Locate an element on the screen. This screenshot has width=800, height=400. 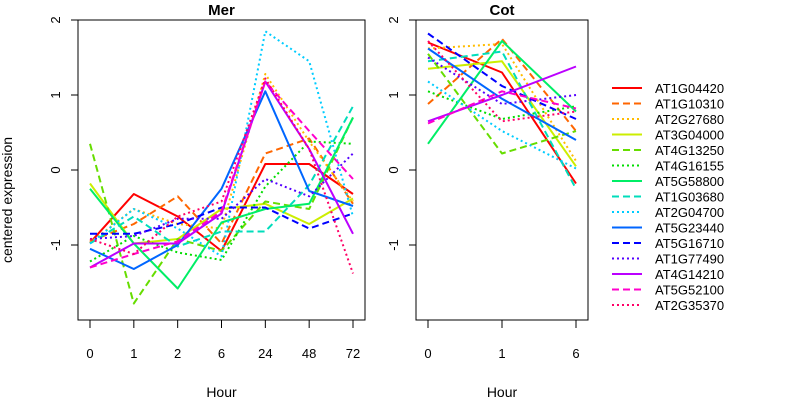
x-tick-label-mer: 0 is located at coordinates (89, 353).